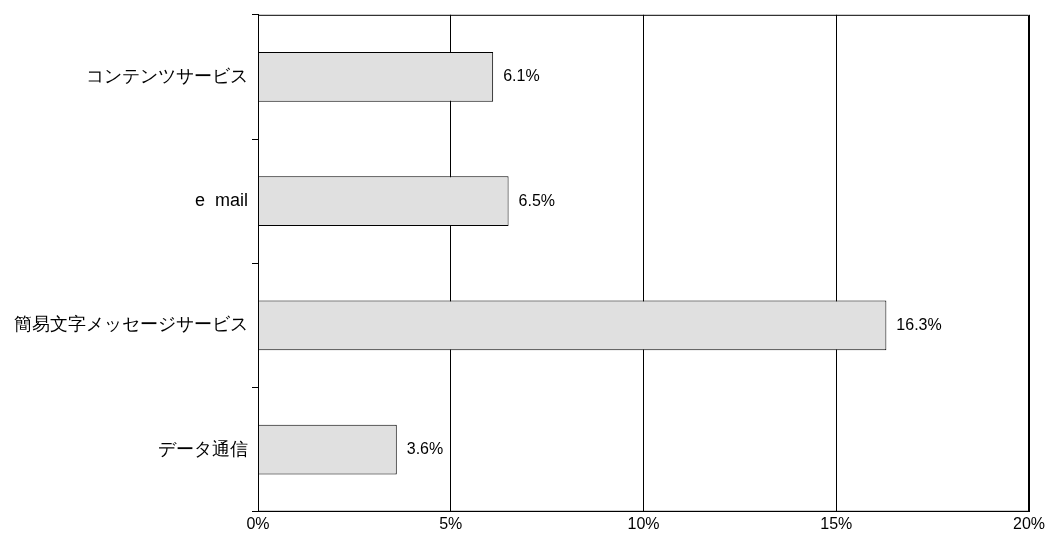  Describe the element at coordinates (836, 523) in the screenshot. I see `x-tick-label: 15%` at that location.